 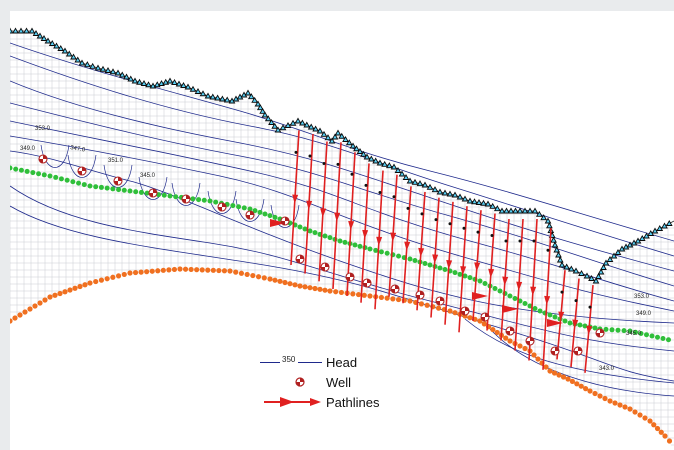 What do you see at coordinates (353, 402) in the screenshot?
I see `legend-label-pathlines: Pathlines` at bounding box center [353, 402].